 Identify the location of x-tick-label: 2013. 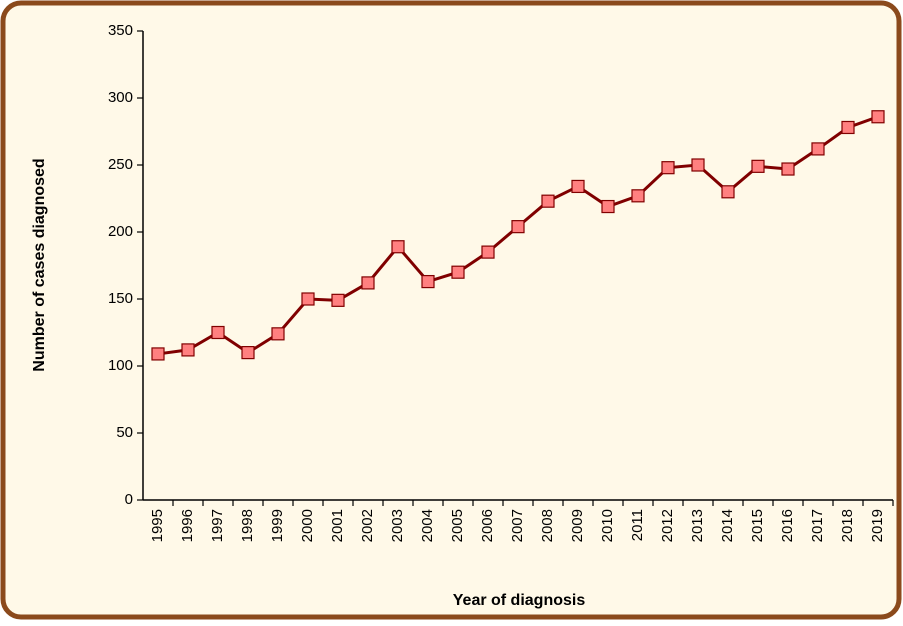
(697, 525).